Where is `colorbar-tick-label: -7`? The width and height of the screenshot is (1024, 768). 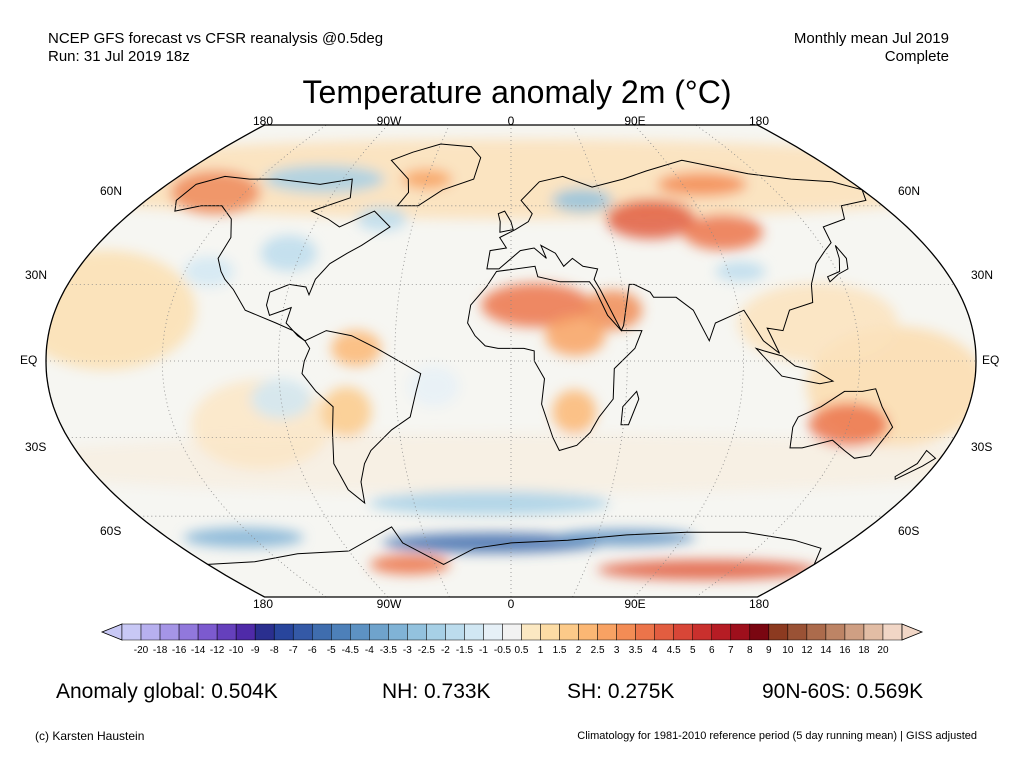 colorbar-tick-label: -7 is located at coordinates (293, 650).